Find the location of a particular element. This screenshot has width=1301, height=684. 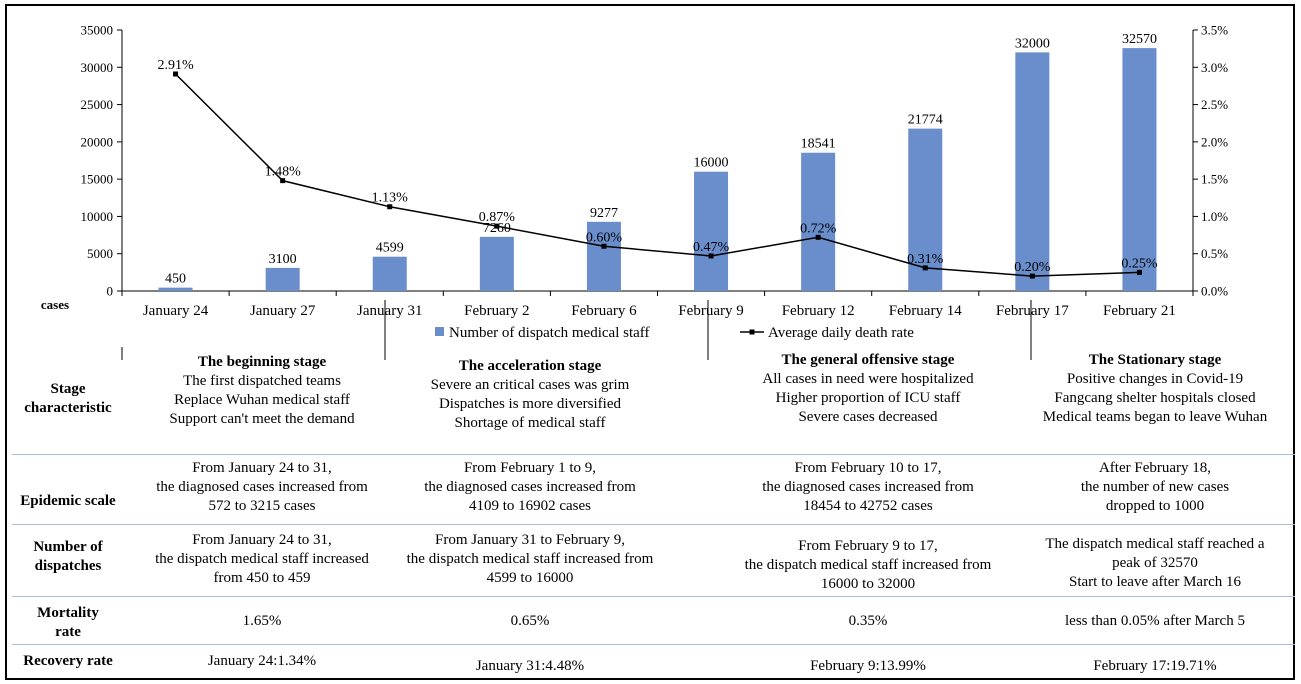

x-tick-label: January 24 is located at coordinates (176, 311).